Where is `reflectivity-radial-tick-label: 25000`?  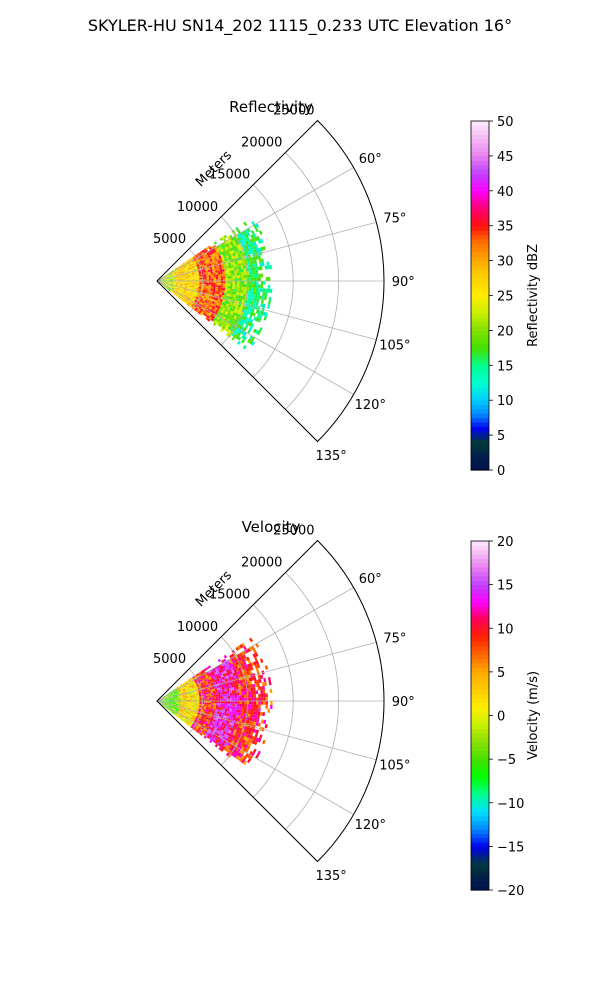
reflectivity-radial-tick-label: 25000 is located at coordinates (293, 110).